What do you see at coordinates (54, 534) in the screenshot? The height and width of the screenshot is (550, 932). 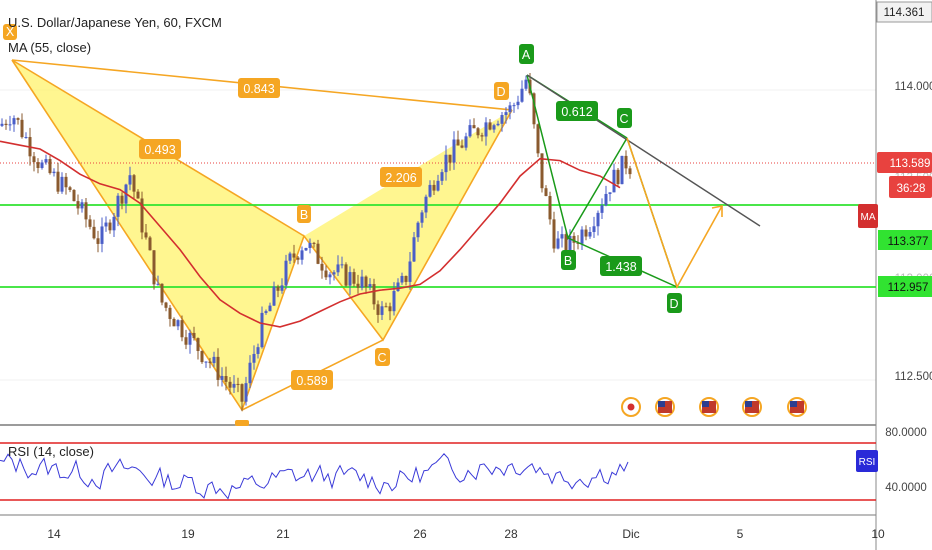 I see `time-label-14: 14` at bounding box center [54, 534].